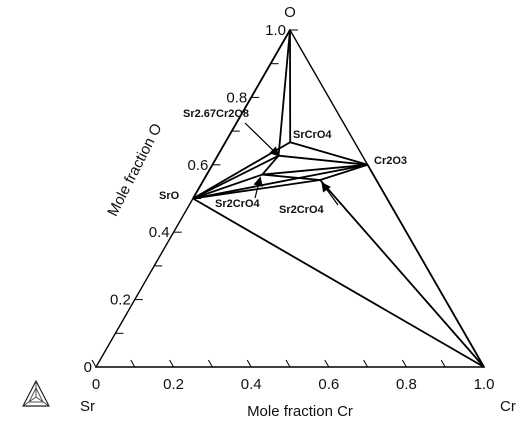 This screenshot has width=520, height=429. What do you see at coordinates (198, 165) in the screenshot?
I see `left-tick-label: 0.6` at bounding box center [198, 165].